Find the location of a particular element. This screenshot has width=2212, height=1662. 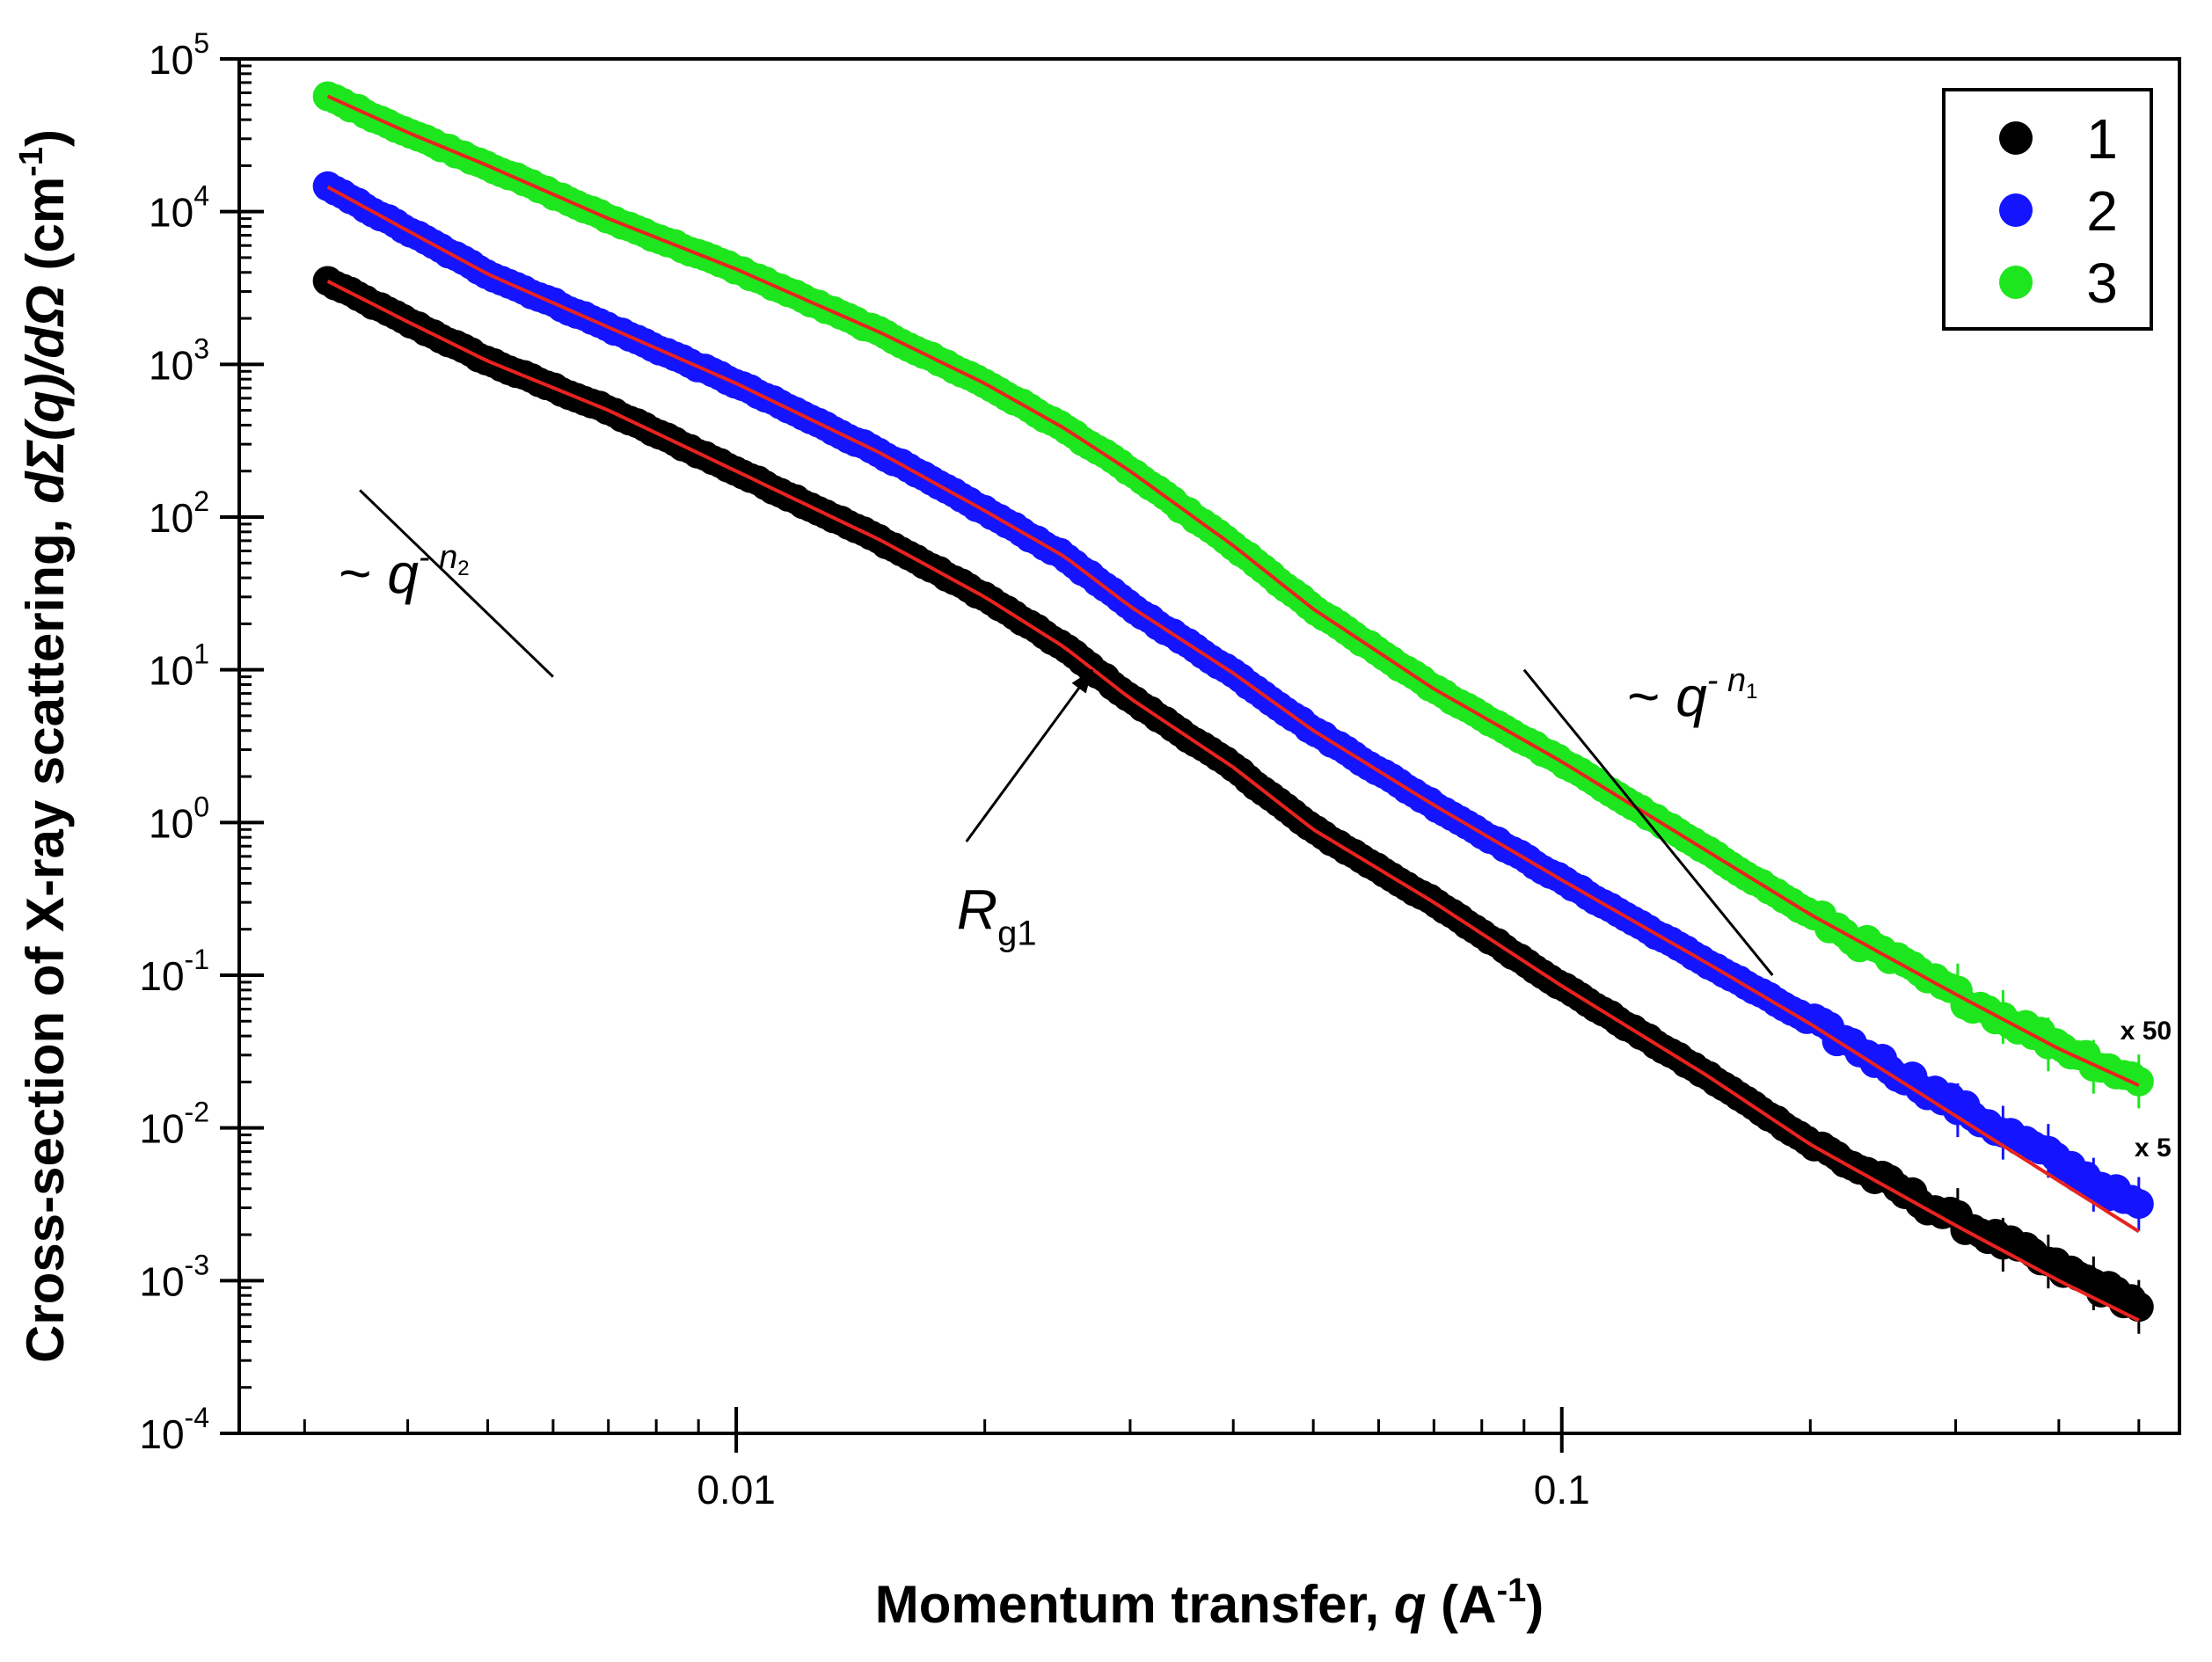

y-tick-label: 10³ is located at coordinates (179, 360).